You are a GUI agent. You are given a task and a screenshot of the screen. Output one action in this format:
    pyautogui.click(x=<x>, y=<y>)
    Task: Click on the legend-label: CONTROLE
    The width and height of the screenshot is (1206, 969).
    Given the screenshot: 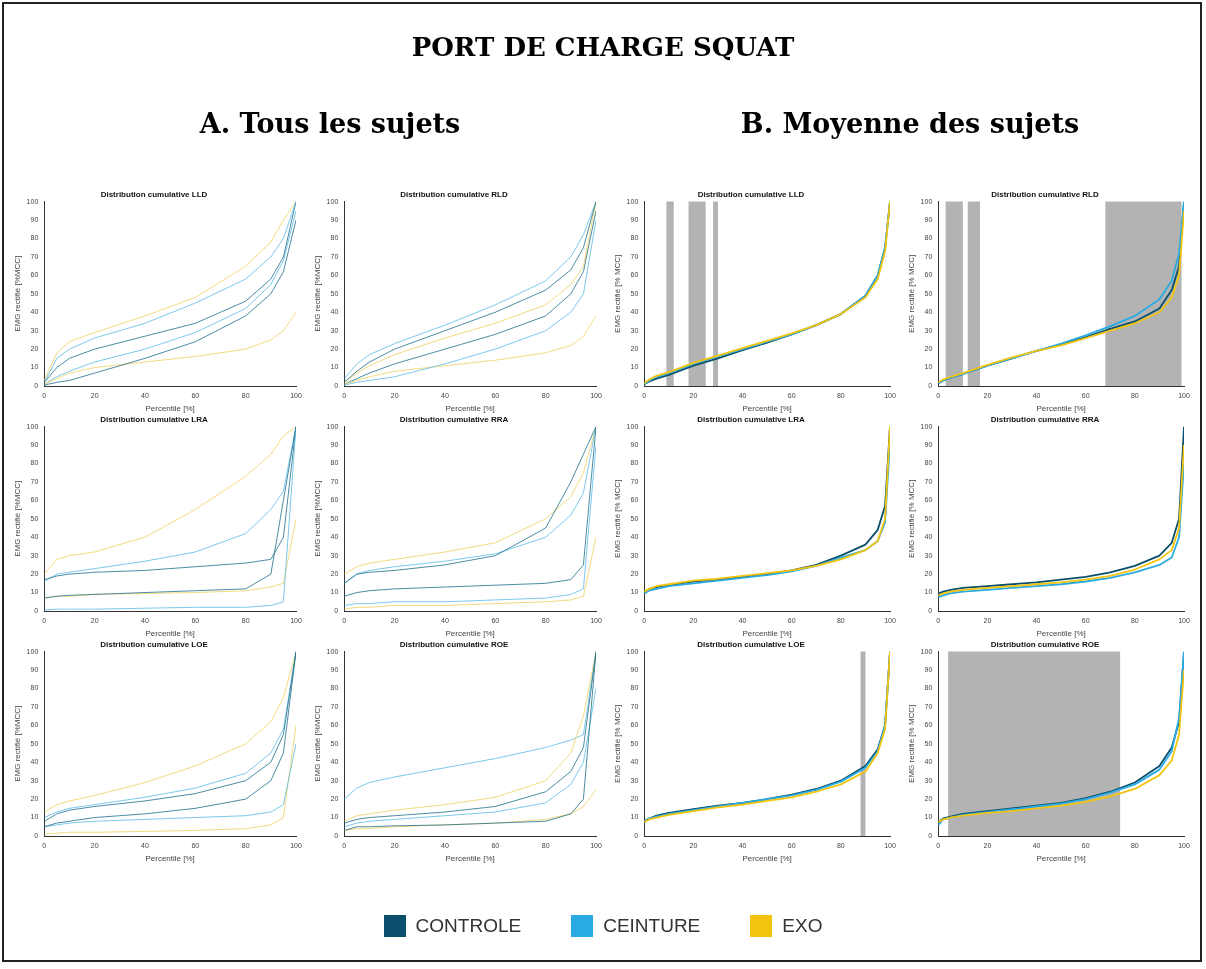 What is the action you would take?
    pyautogui.click(x=468, y=926)
    